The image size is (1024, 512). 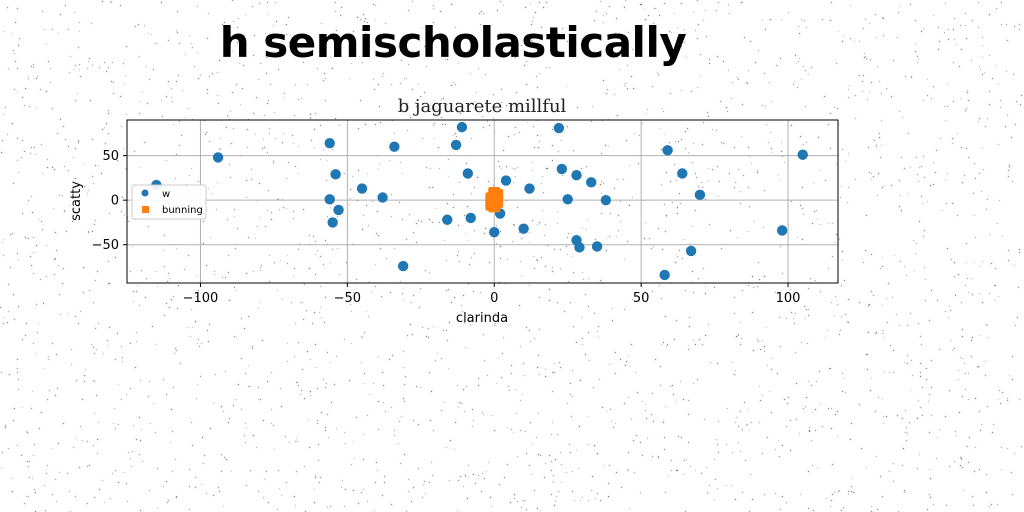 I want to click on x-tick-label: −50, so click(x=347, y=298).